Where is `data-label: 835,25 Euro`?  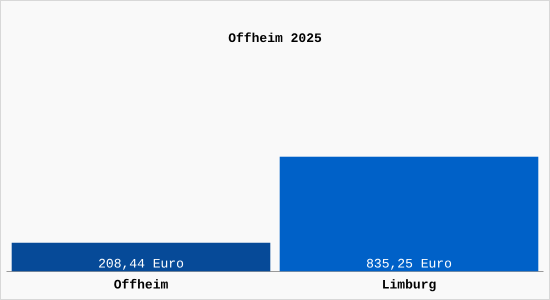
data-label: 835,25 Euro is located at coordinates (409, 264).